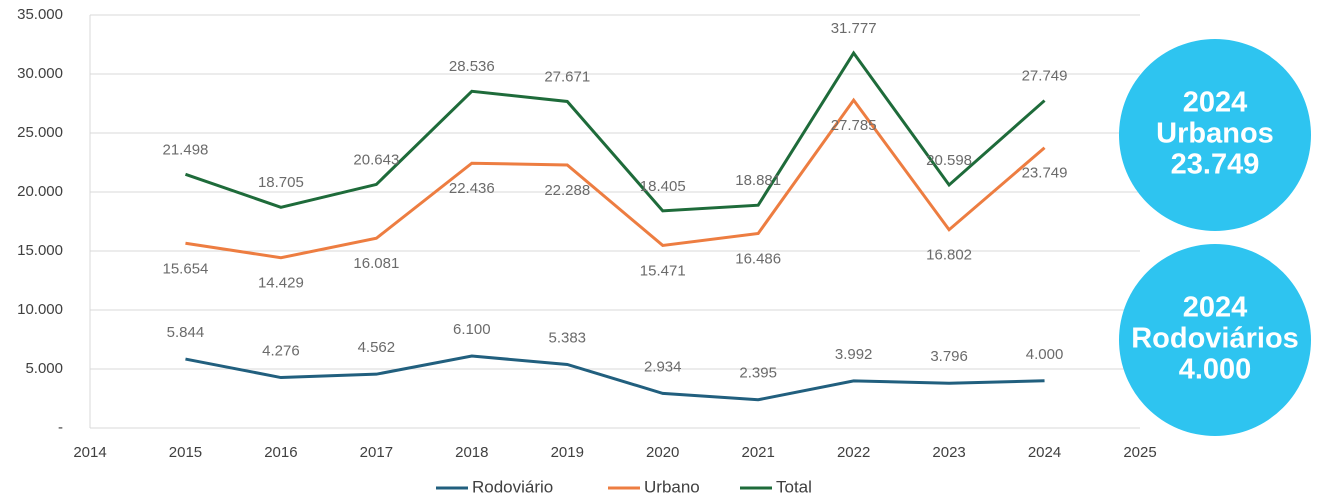 The height and width of the screenshot is (498, 1328). What do you see at coordinates (663, 366) in the screenshot?
I see `data-label: 2.934` at bounding box center [663, 366].